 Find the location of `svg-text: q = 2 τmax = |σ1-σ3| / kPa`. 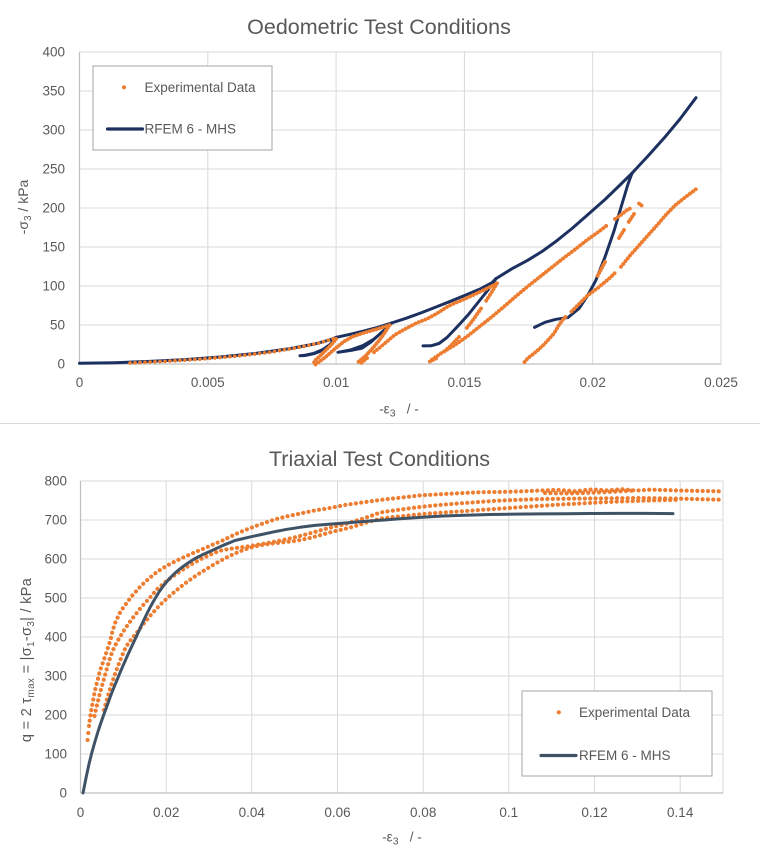

svg-text: q = 2 τmax = |σ1-σ3| / kPa is located at coordinates (28, 659).